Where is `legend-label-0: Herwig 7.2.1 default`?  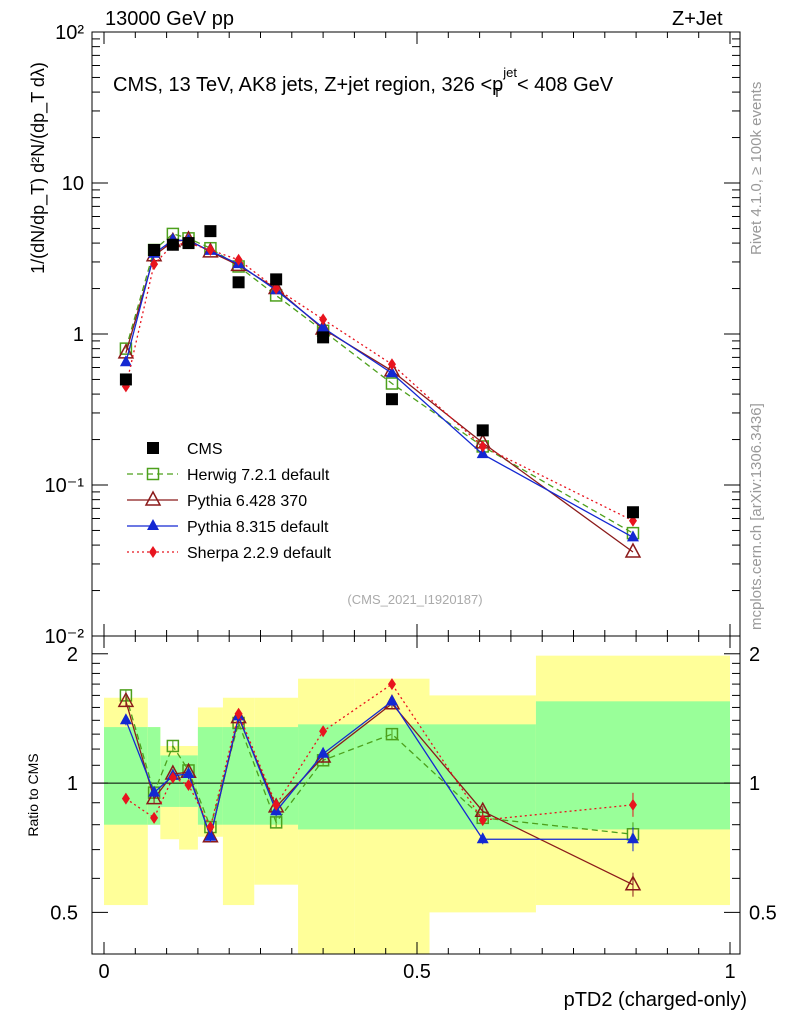
legend-label-0: Herwig 7.2.1 default is located at coordinates (258, 475).